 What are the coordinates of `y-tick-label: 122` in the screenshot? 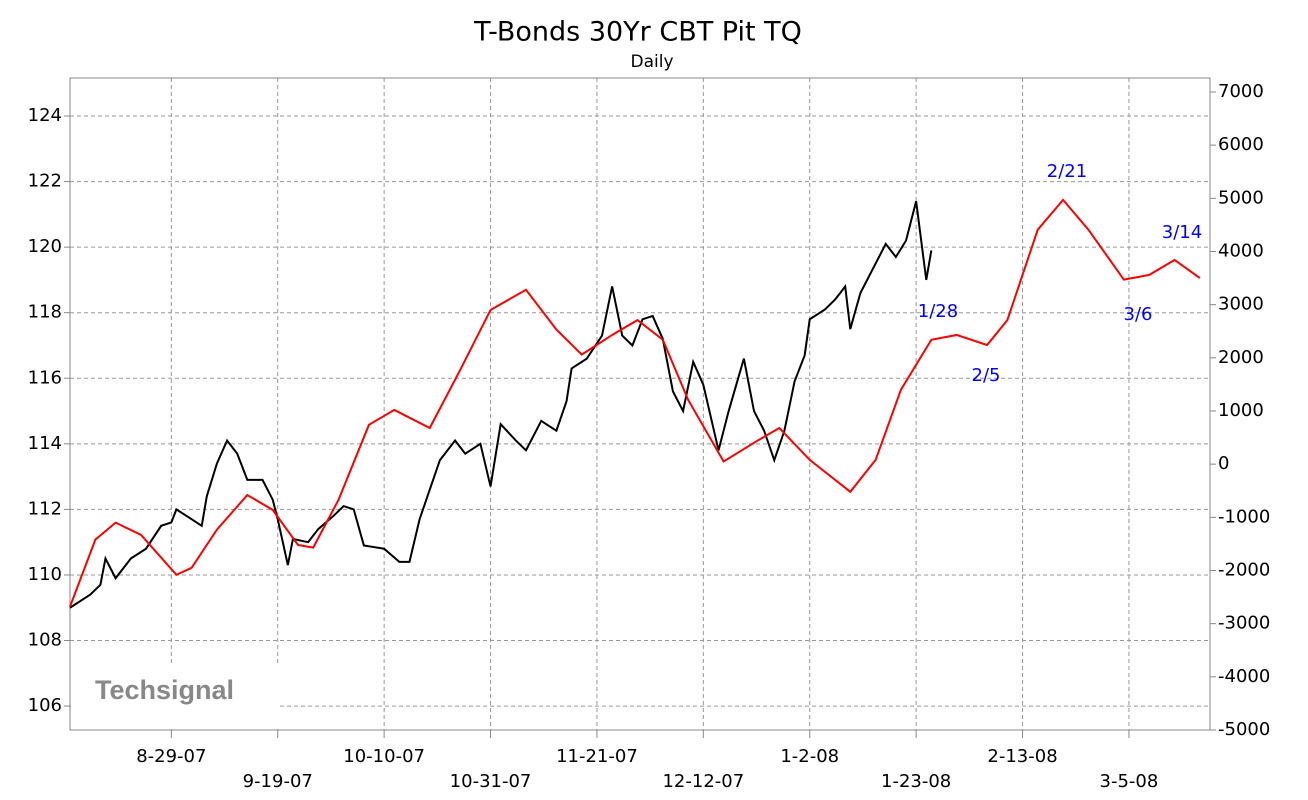 It's located at (45, 181).